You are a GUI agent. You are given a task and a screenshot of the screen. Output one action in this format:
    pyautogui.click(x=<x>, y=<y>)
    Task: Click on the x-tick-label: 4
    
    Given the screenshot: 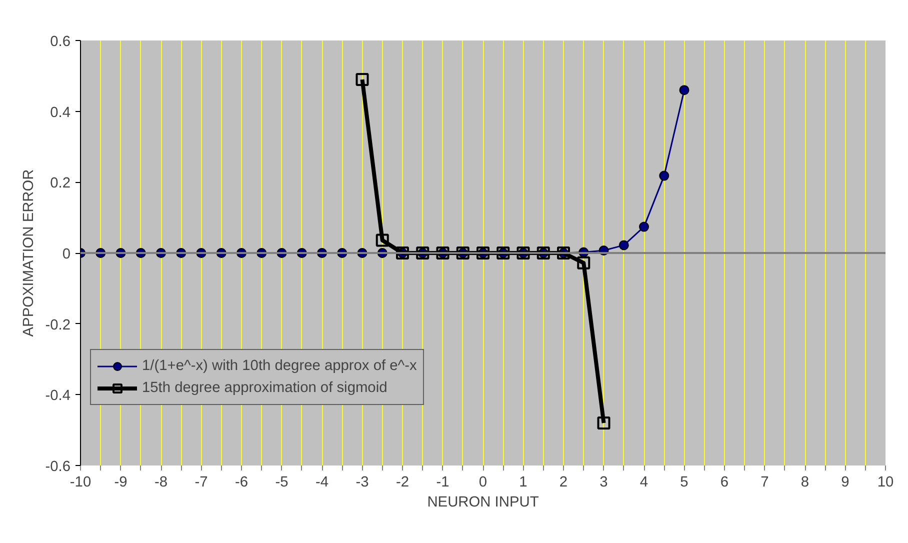 What is the action you would take?
    pyautogui.click(x=644, y=482)
    